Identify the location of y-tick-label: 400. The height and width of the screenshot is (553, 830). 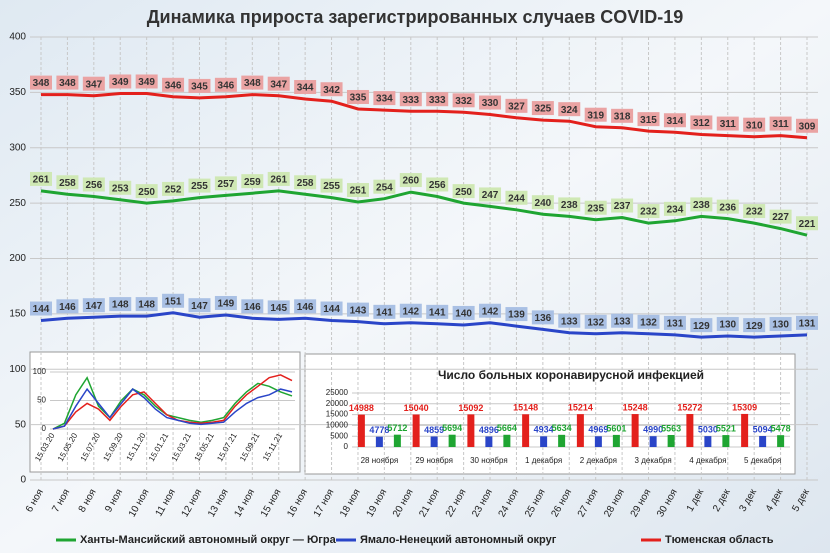
(17, 37).